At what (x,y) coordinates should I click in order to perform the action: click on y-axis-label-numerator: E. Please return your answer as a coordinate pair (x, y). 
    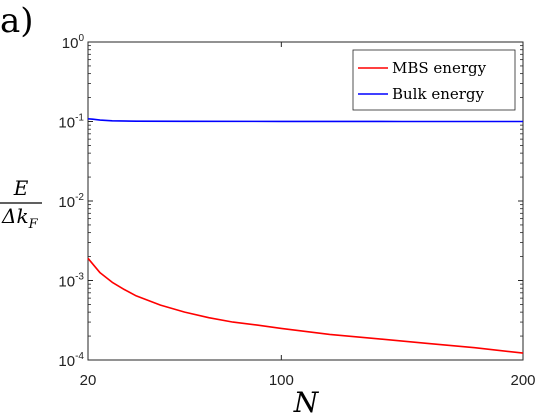
    Looking at the image, I should click on (21, 188).